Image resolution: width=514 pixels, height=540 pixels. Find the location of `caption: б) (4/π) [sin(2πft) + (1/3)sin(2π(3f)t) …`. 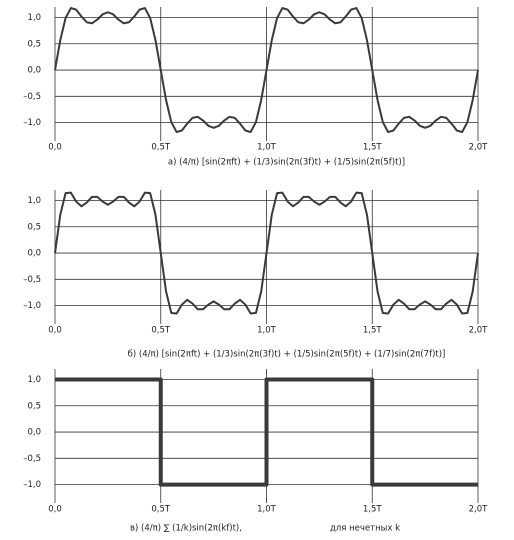

caption: б) (4/π) [sin(2πft) + (1/3)sin(2π(3f)t) … is located at coordinates (287, 355).